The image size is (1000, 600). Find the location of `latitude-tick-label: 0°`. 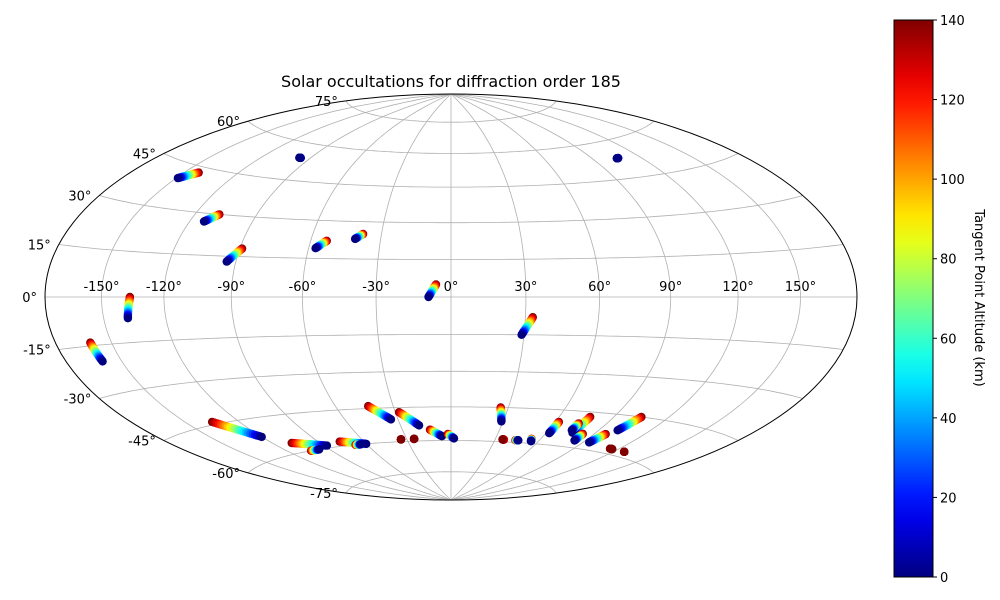

latitude-tick-label: 0° is located at coordinates (29, 298).